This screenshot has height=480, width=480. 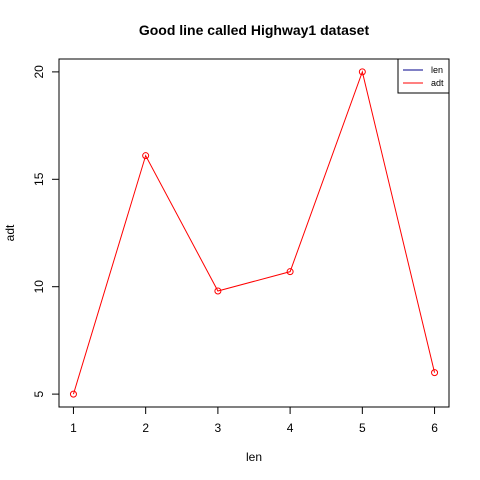 I want to click on y-axis: 5 10 15 20, so click(x=45, y=231).